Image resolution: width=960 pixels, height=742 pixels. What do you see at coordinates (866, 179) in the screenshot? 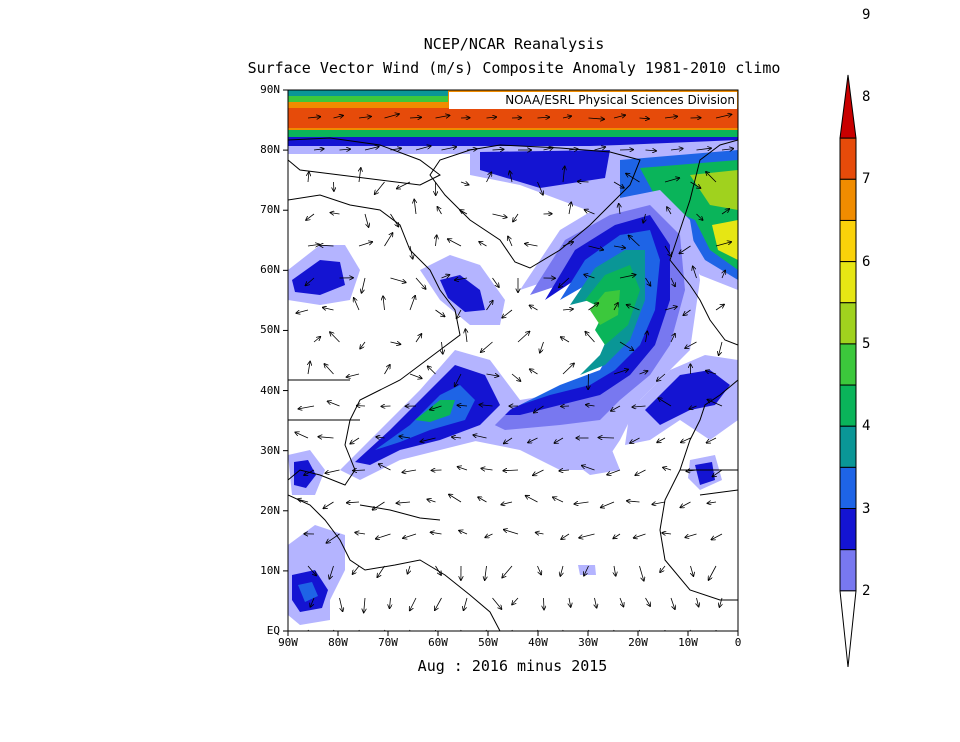
I see `colorbar-label: 7` at bounding box center [866, 179].